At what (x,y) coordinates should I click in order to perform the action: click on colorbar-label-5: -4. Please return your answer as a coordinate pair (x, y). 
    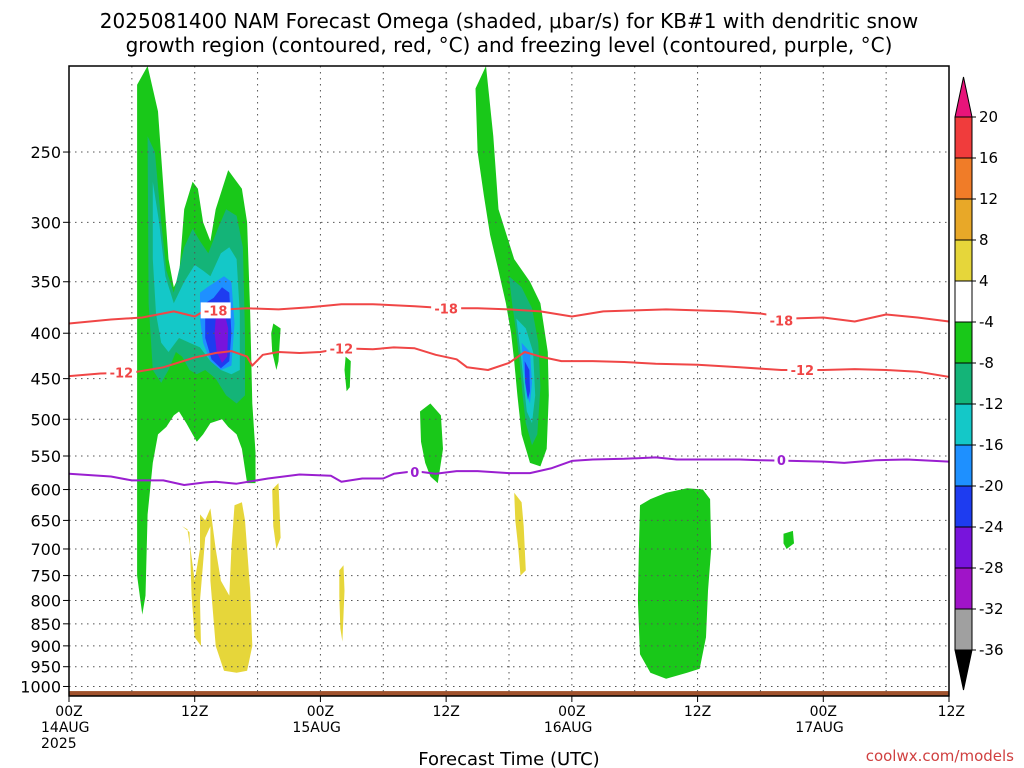
    Looking at the image, I should click on (986, 322).